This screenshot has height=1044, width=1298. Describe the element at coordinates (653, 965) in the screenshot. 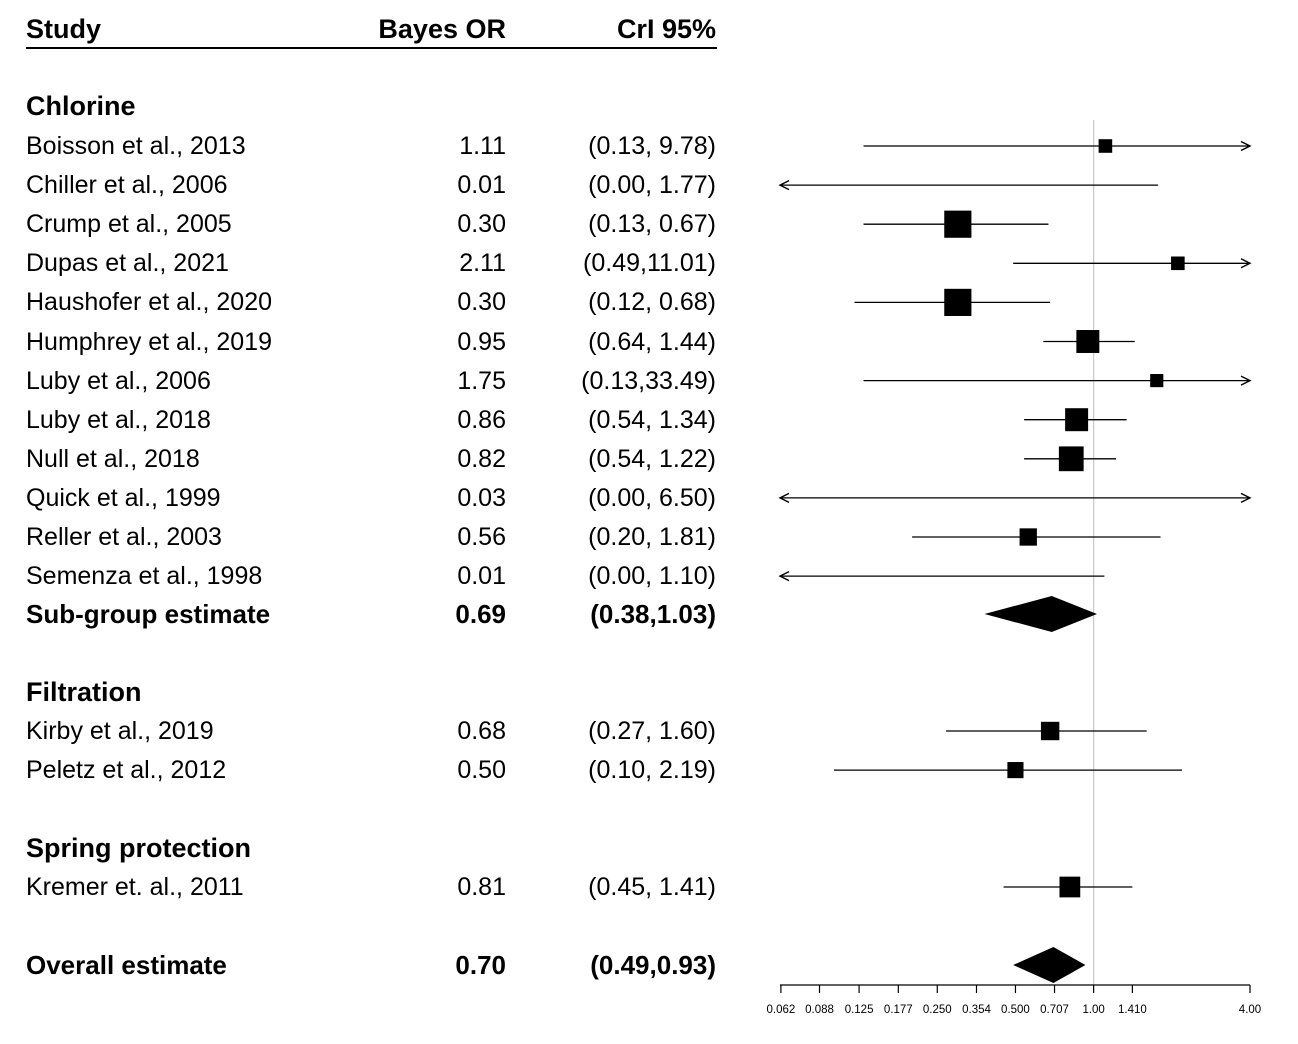

I see `overall-ci: (0.49,0.93)` at that location.